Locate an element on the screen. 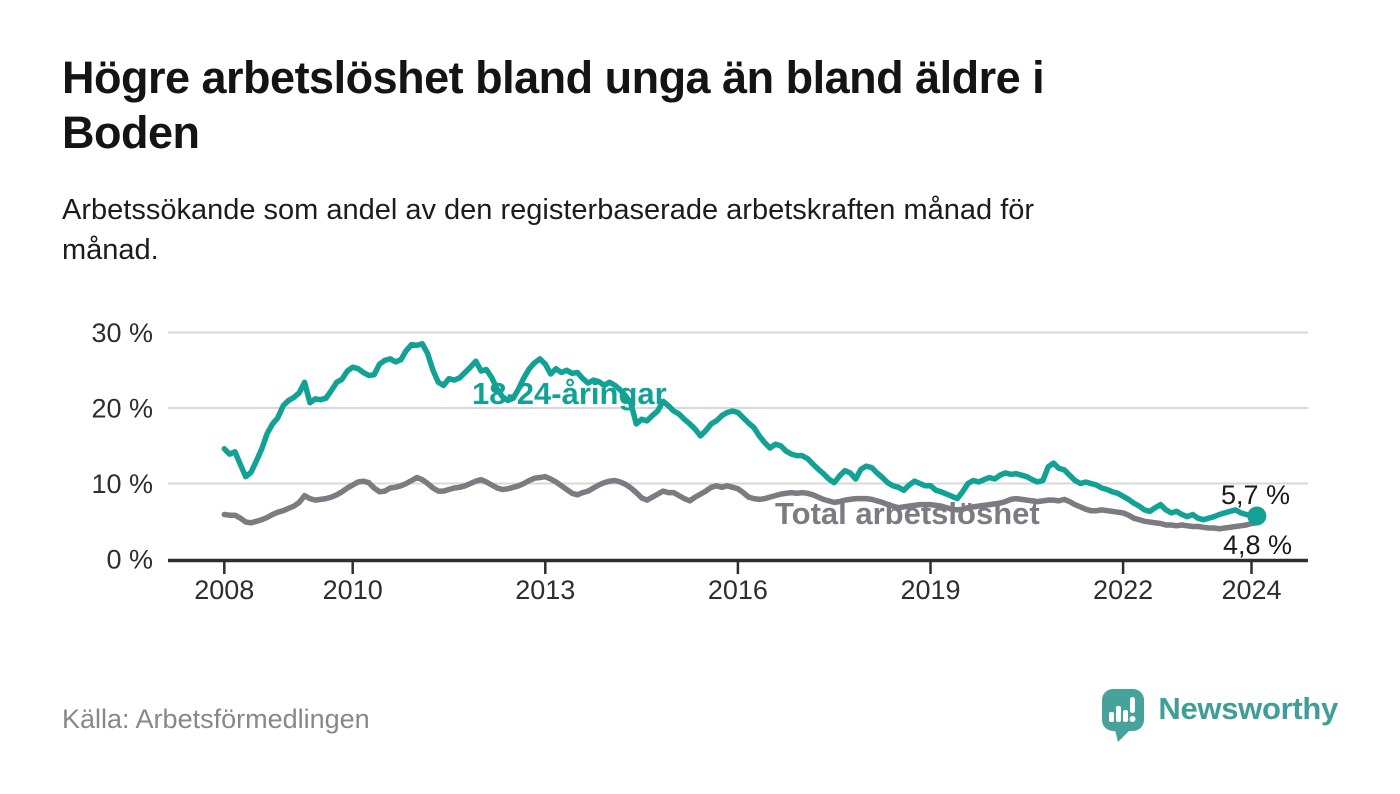 Image resolution: width=1400 pixels, height=794 pixels. logo-bar-small is located at coordinates (1112, 717).